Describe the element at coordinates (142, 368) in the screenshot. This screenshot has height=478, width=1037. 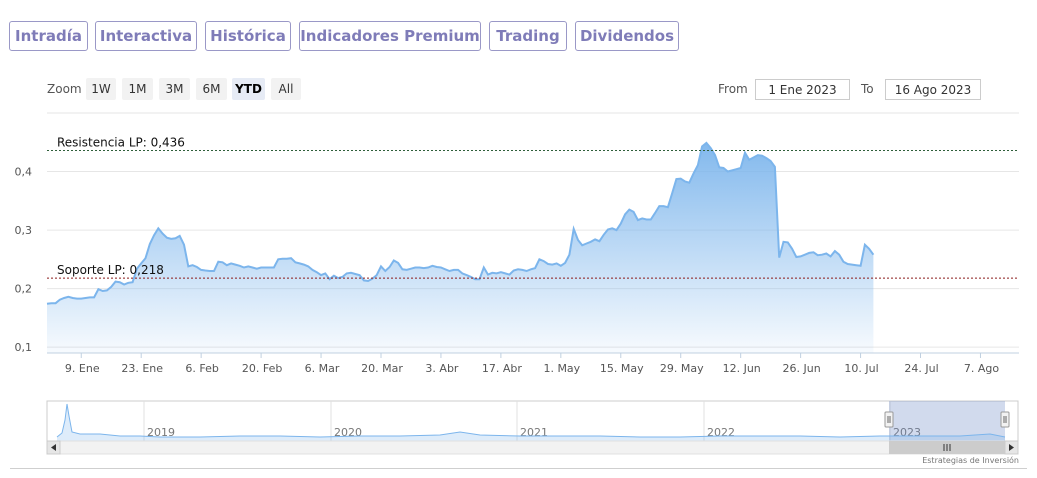
I see `x-tick-label: 23. Ene` at that location.